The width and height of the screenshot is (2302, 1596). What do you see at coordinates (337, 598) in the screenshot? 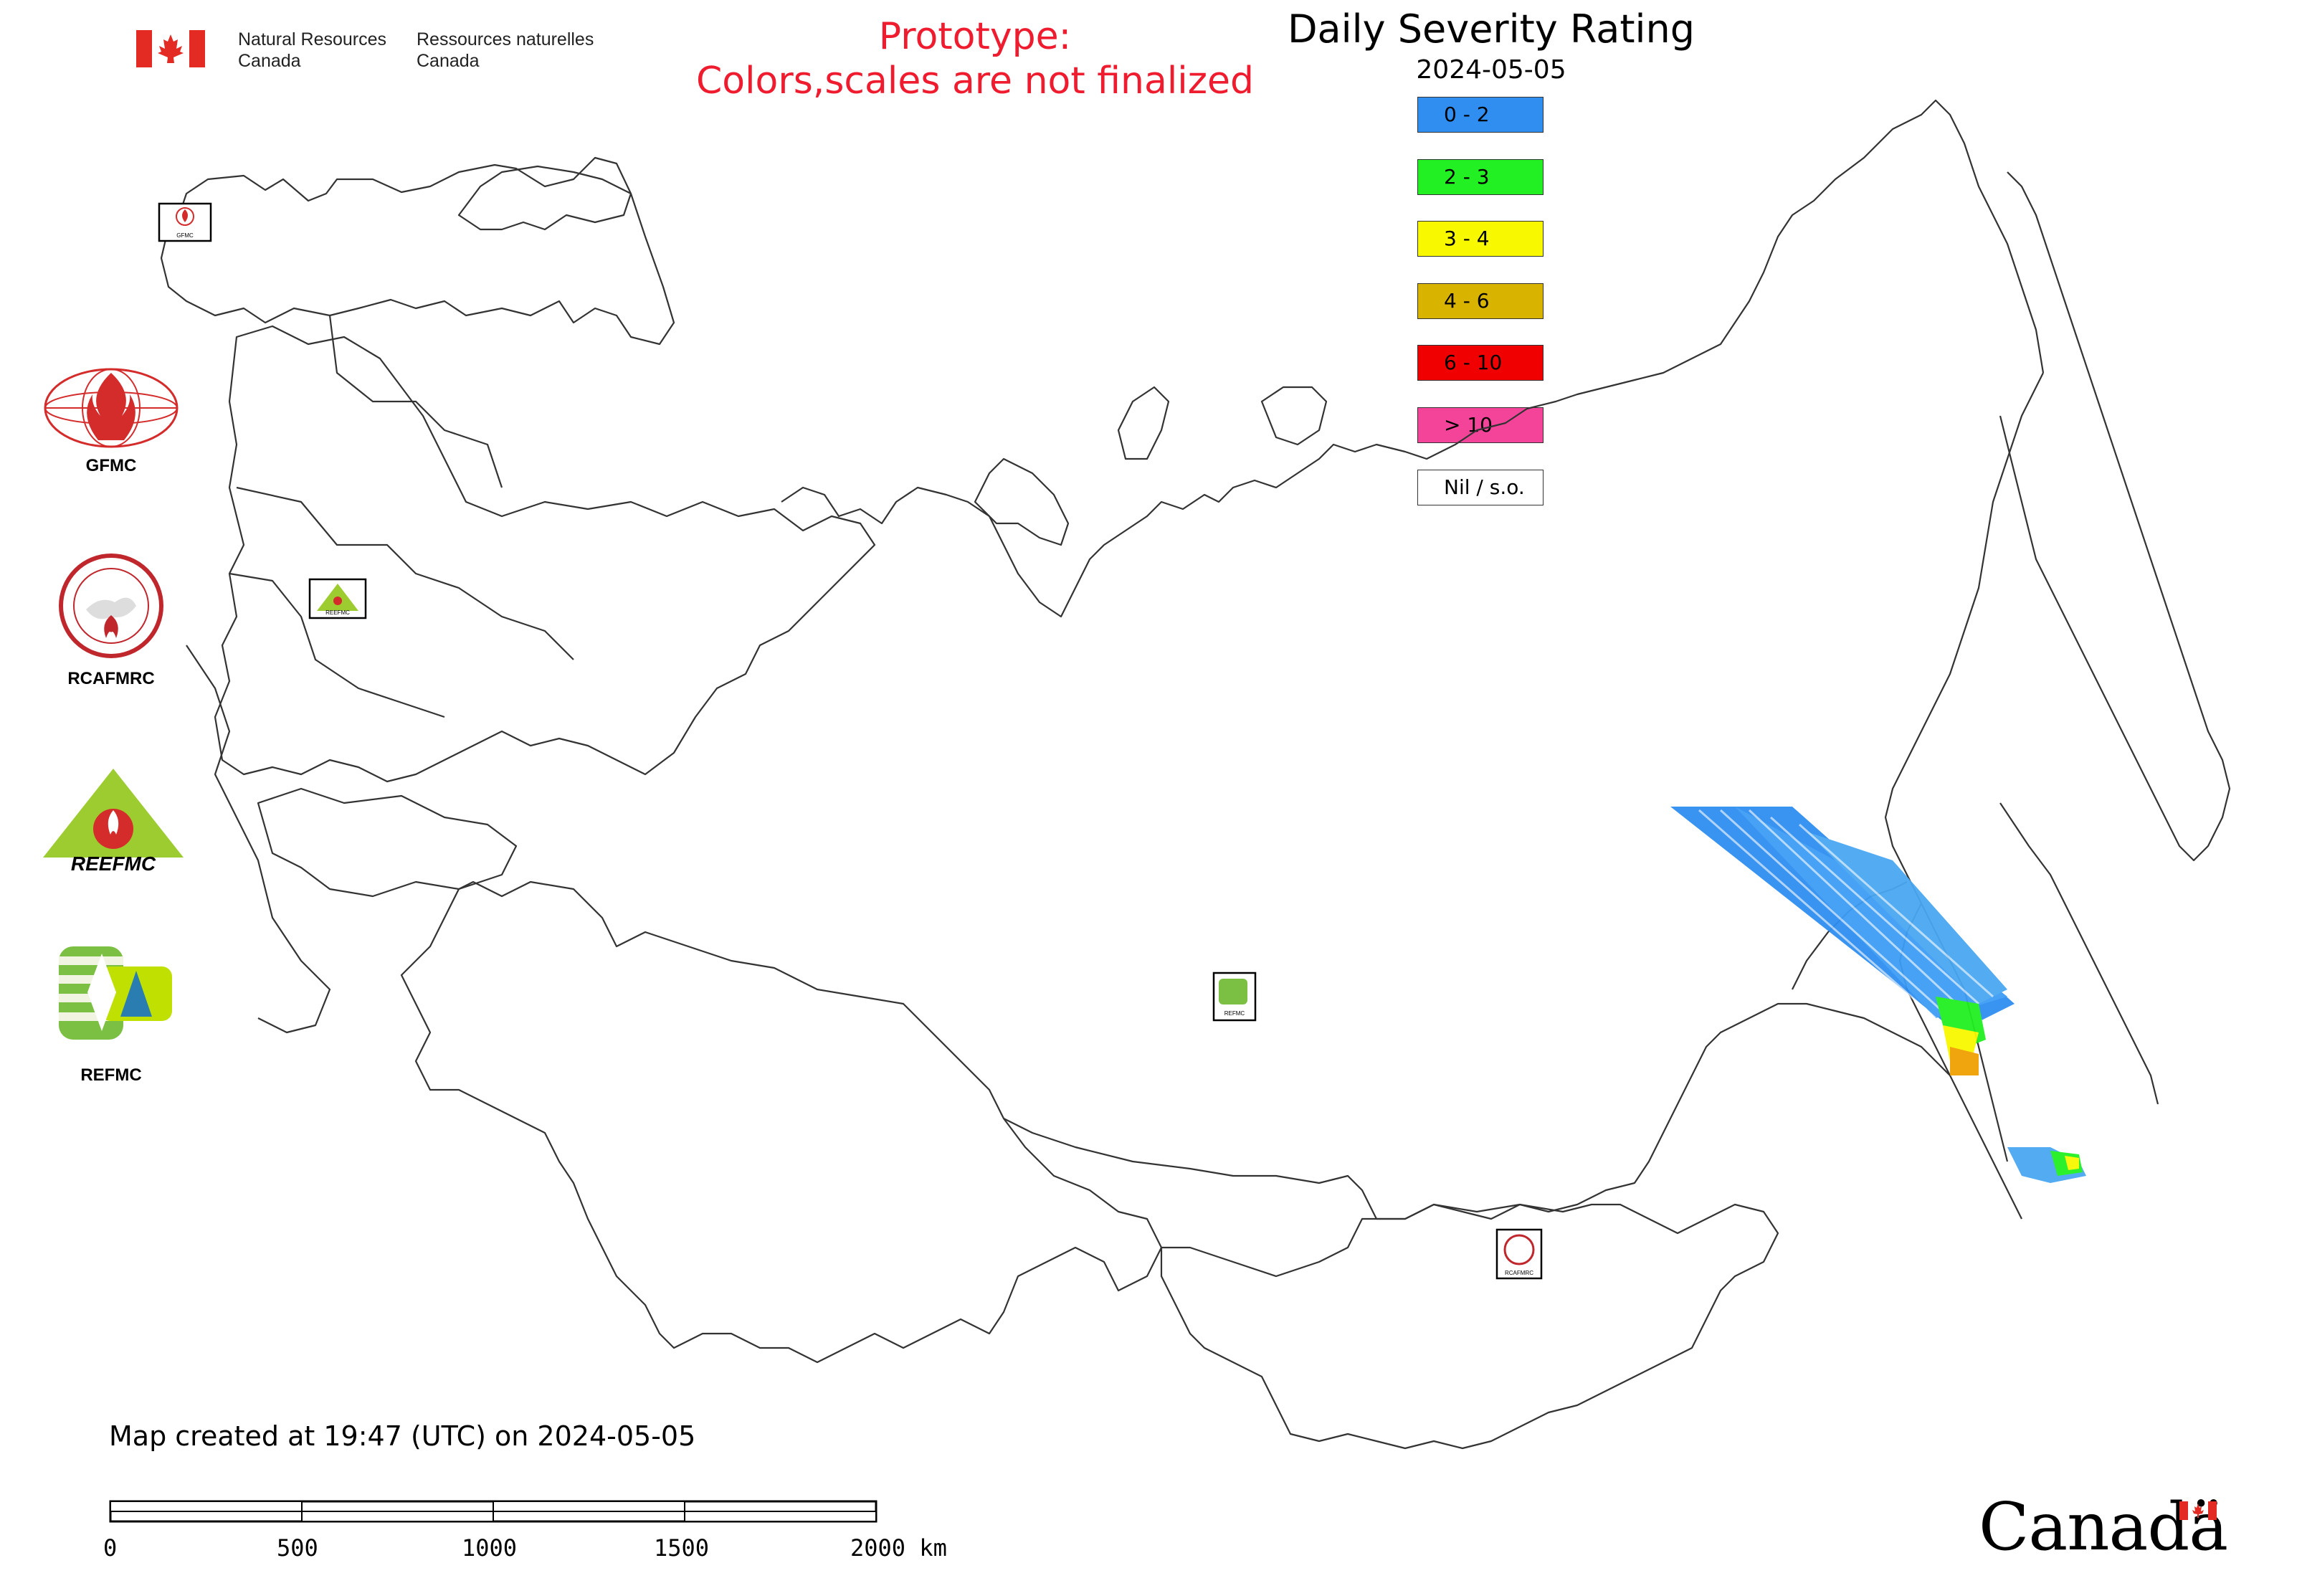
I see `map-marker-reefmc: REEFMC` at bounding box center [337, 598].